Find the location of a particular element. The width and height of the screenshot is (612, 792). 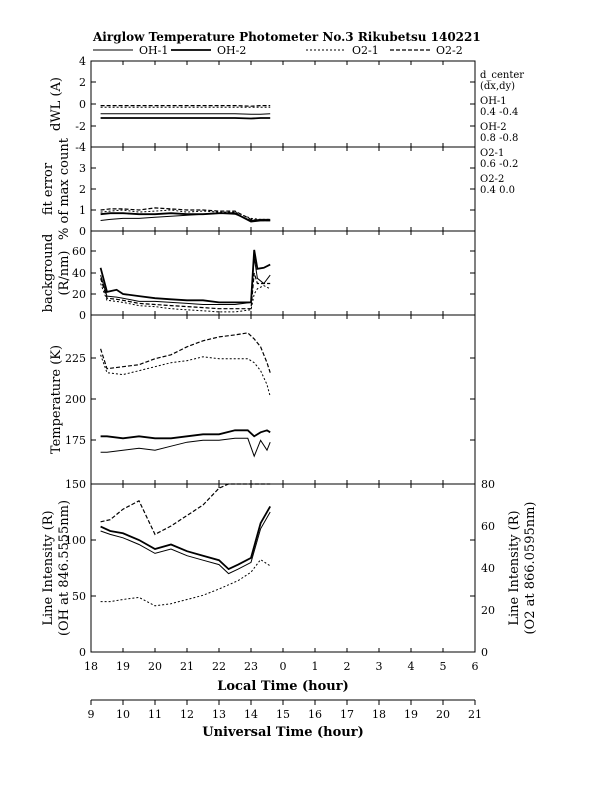

local-time-tick-label: 22 is located at coordinates (219, 666).